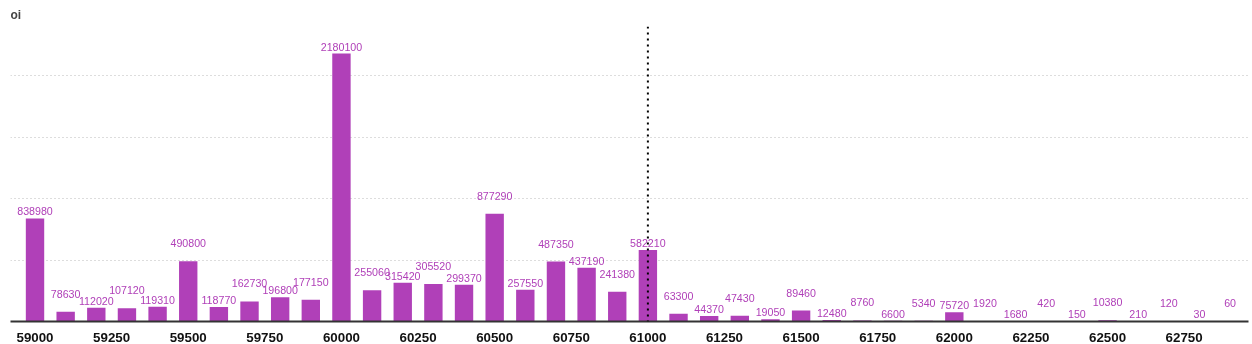 The image size is (1252, 344). What do you see at coordinates (495, 336) in the screenshot?
I see `x-tick-label: 60500` at bounding box center [495, 336].